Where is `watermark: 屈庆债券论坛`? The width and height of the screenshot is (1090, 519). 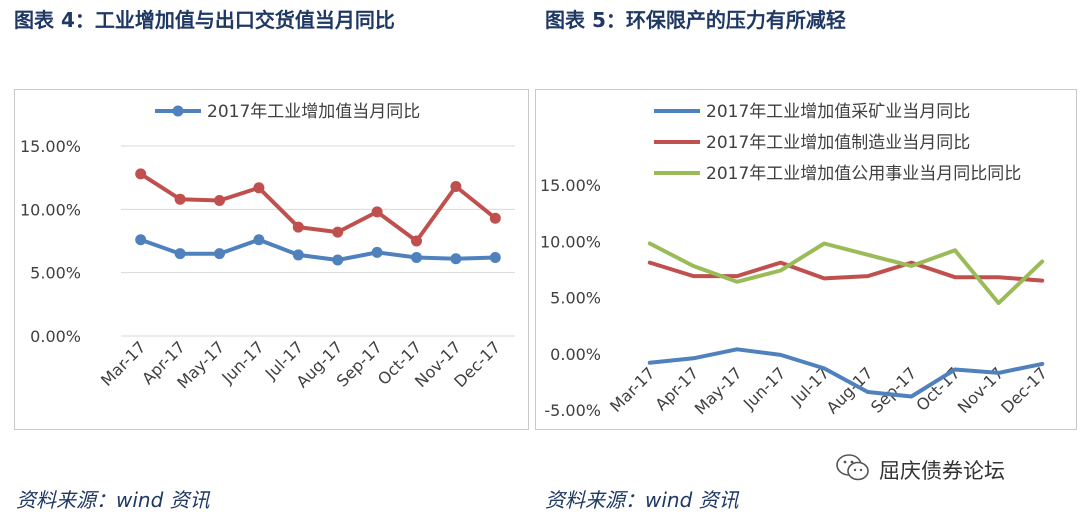
watermark: 屈庆债券论坛 is located at coordinates (920, 470).